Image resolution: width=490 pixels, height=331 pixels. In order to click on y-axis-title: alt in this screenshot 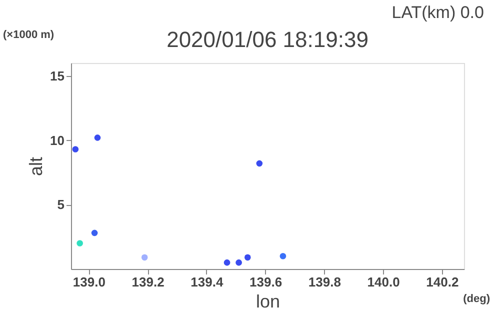, I will do `click(36, 166)`.